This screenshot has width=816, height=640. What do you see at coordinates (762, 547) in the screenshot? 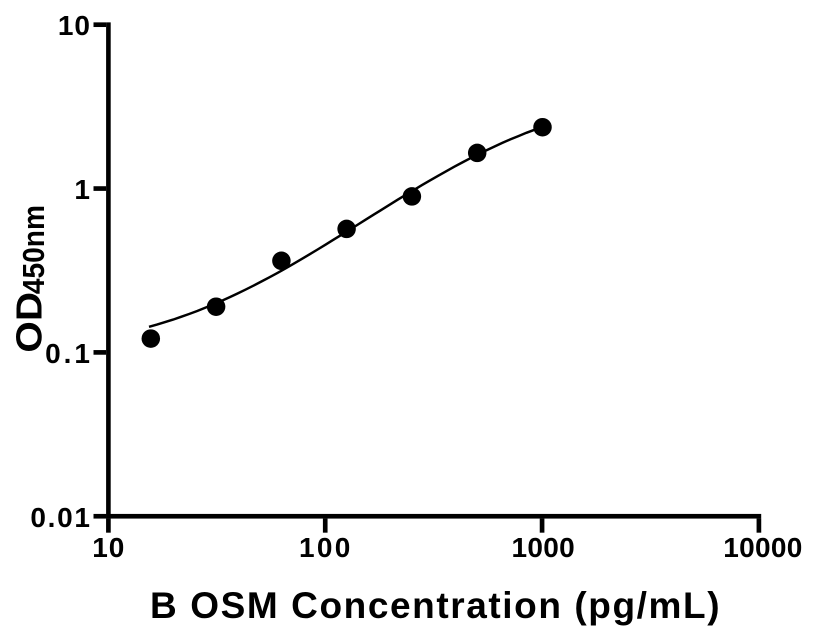
I see `svg-text: 10000` at bounding box center [762, 547].